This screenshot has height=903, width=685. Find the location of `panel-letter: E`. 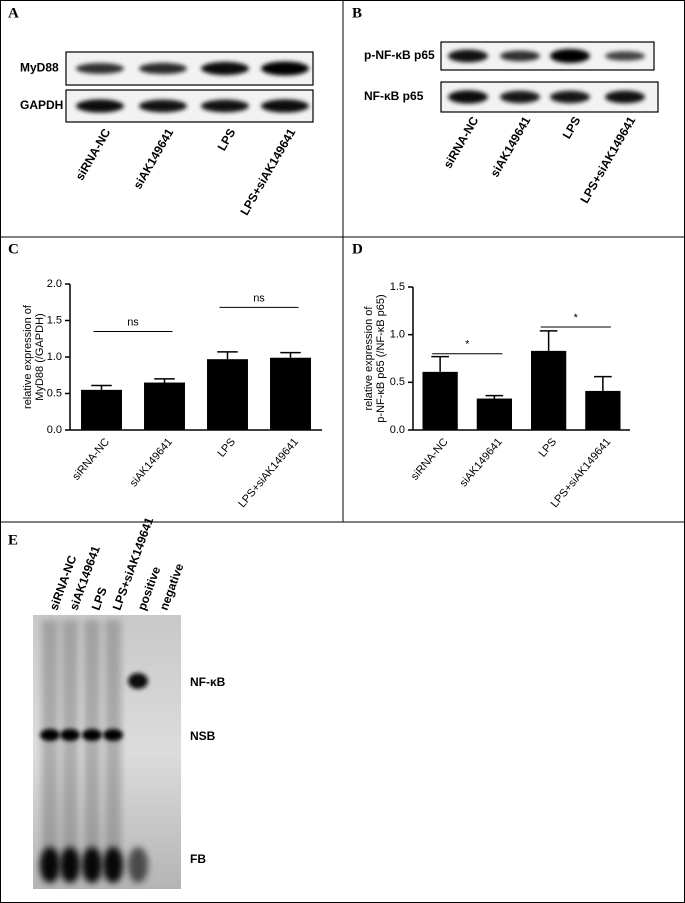

panel-letter: E is located at coordinates (13, 540).